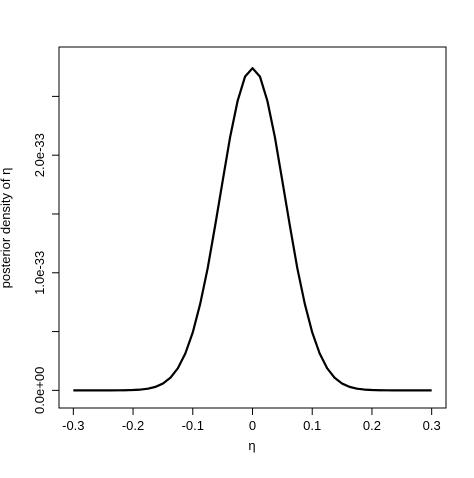  I want to click on y-axis-label: posterior density of η, so click(6, 228).